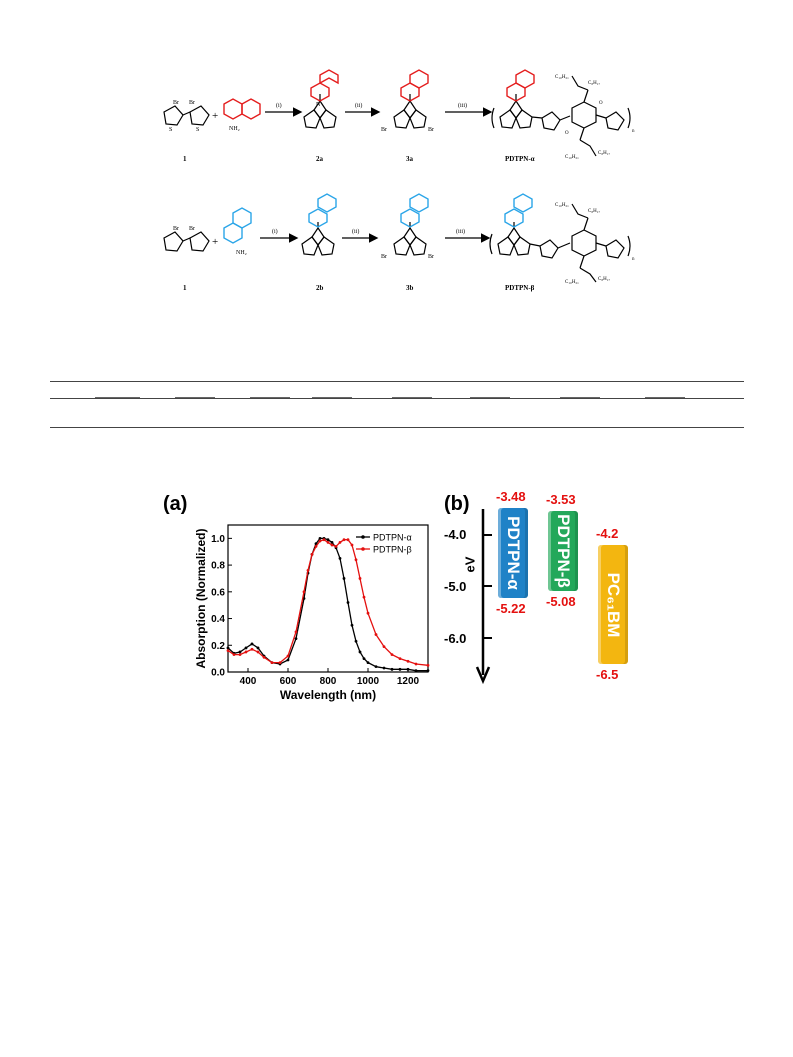 The height and width of the screenshot is (1057, 793). Describe the element at coordinates (520, 159) in the screenshot. I see `compound-label: PDTPN-α` at that location.